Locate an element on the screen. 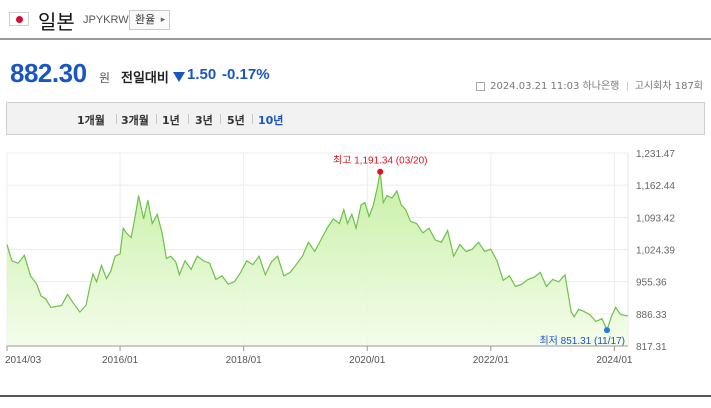 The width and height of the screenshot is (711, 408). x-tick-label: 2022/01 is located at coordinates (491, 360).